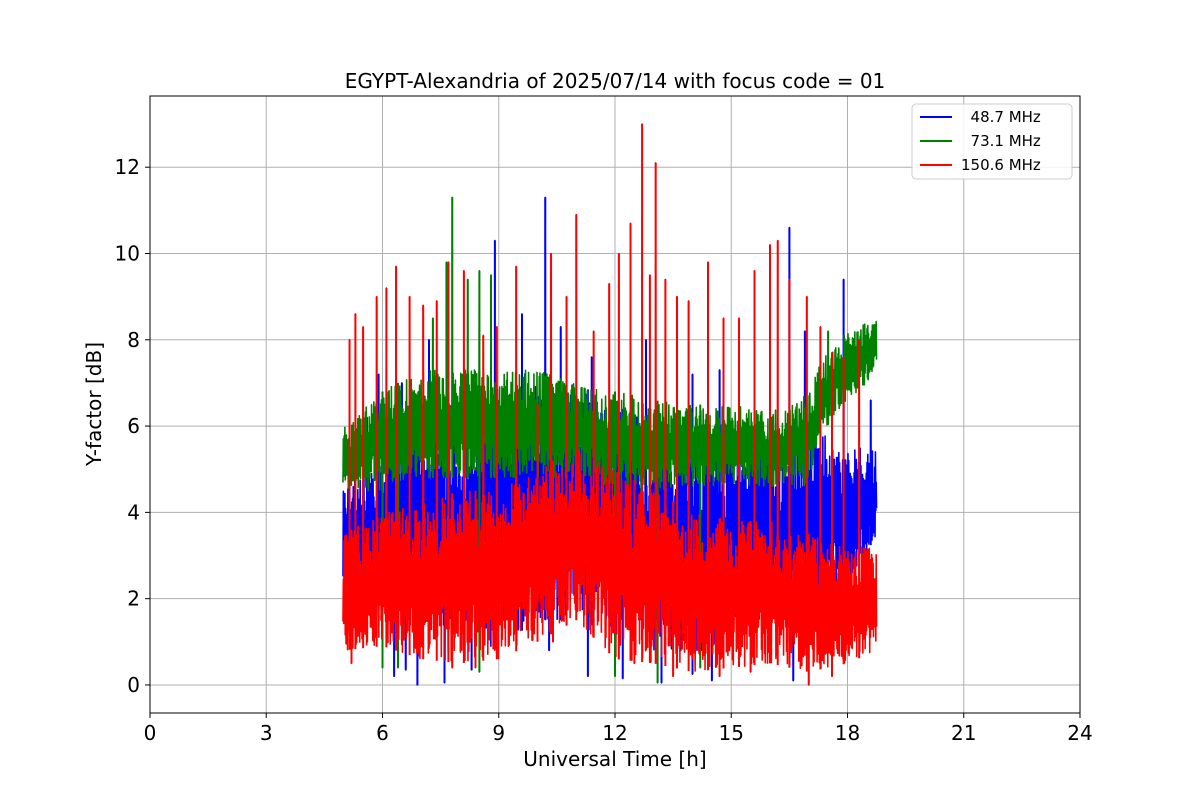  Describe the element at coordinates (963, 733) in the screenshot. I see `x-tick-label: 21` at that location.